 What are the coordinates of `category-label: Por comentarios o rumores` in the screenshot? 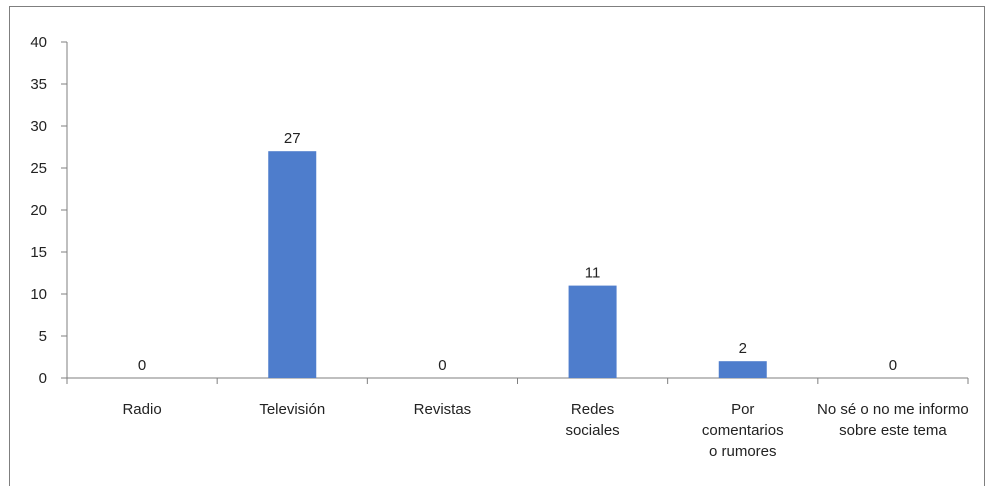 It's located at (743, 430).